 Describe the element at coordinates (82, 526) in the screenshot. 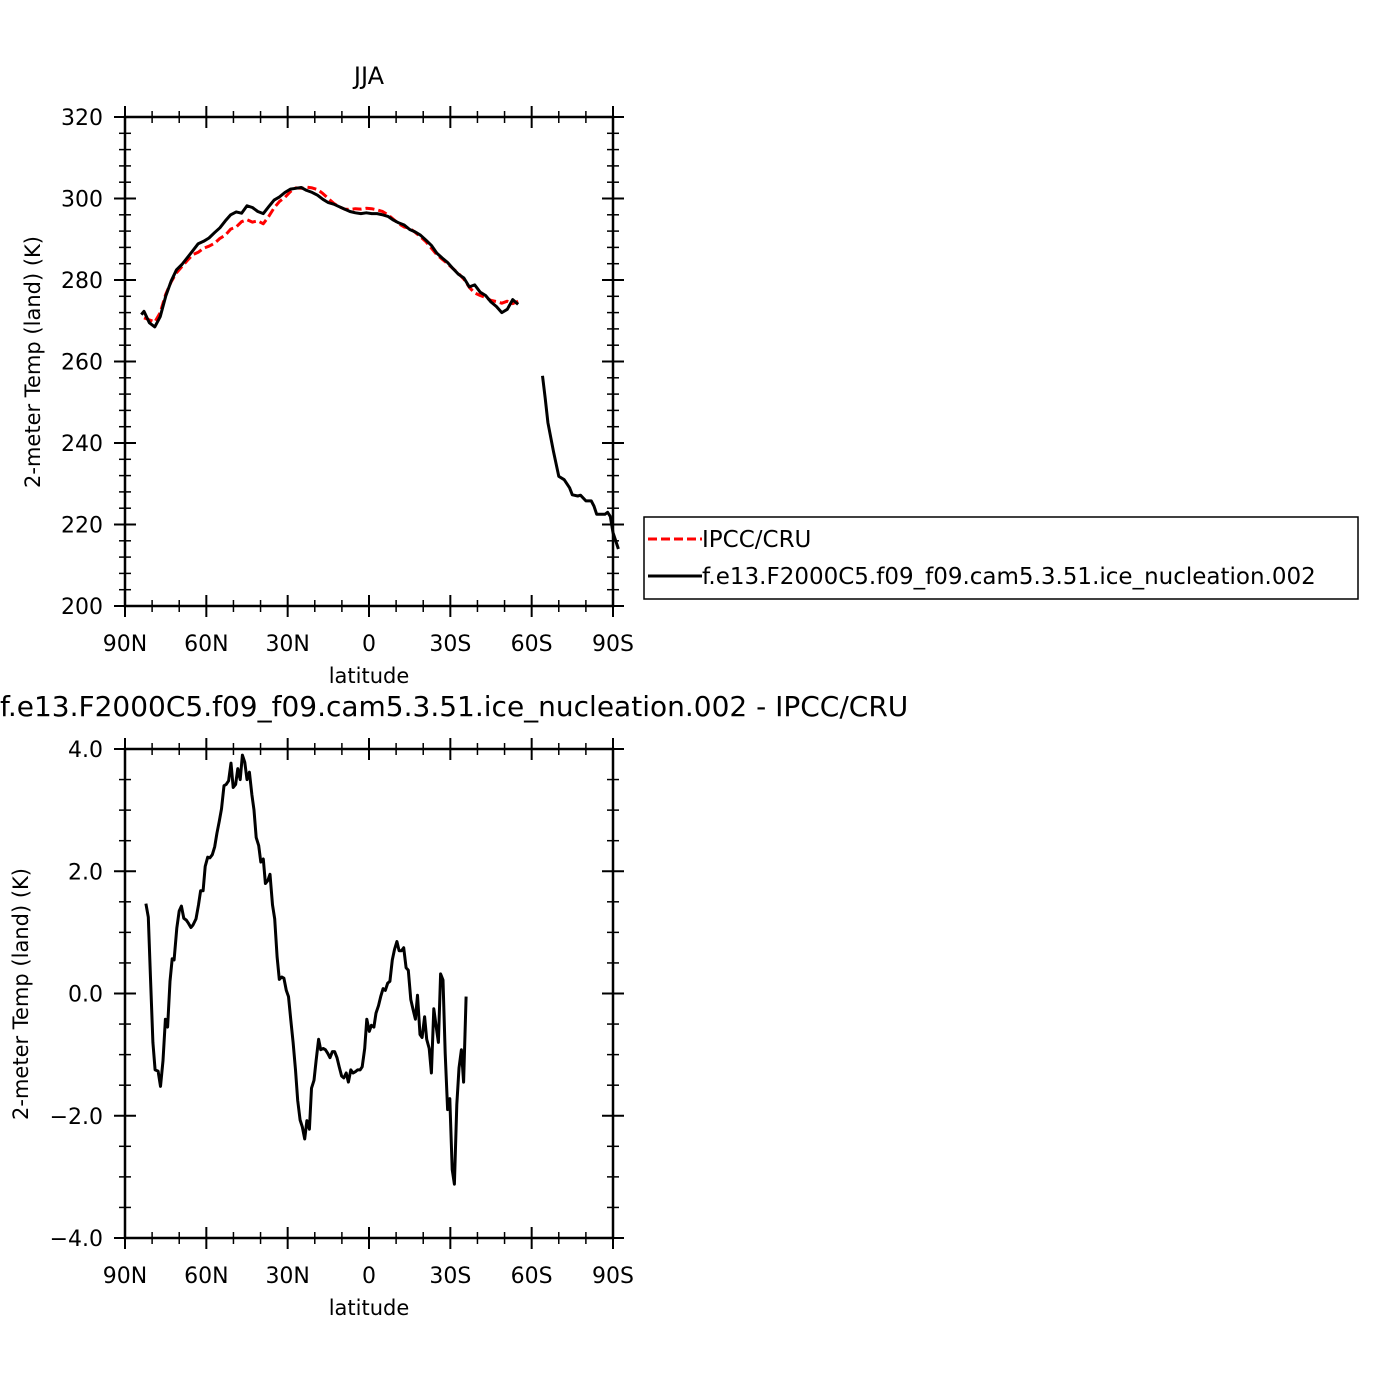

I see `y-tick-label: 220` at that location.